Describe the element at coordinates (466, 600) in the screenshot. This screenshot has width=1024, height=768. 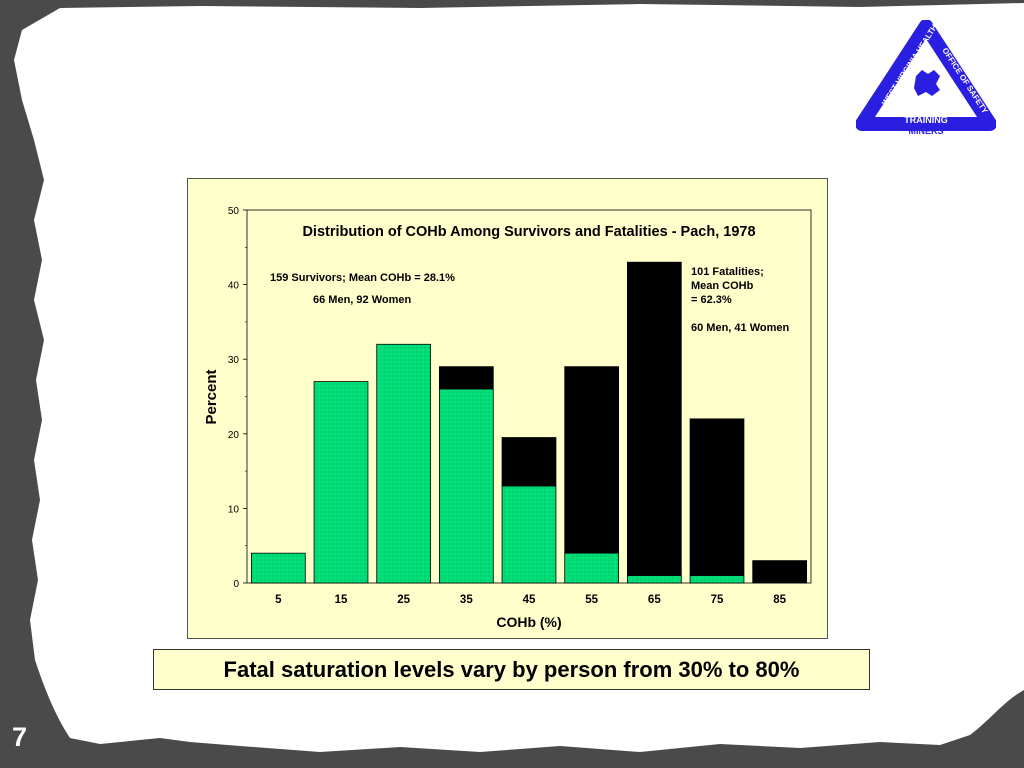
I see `x-tick-label: 35` at that location.